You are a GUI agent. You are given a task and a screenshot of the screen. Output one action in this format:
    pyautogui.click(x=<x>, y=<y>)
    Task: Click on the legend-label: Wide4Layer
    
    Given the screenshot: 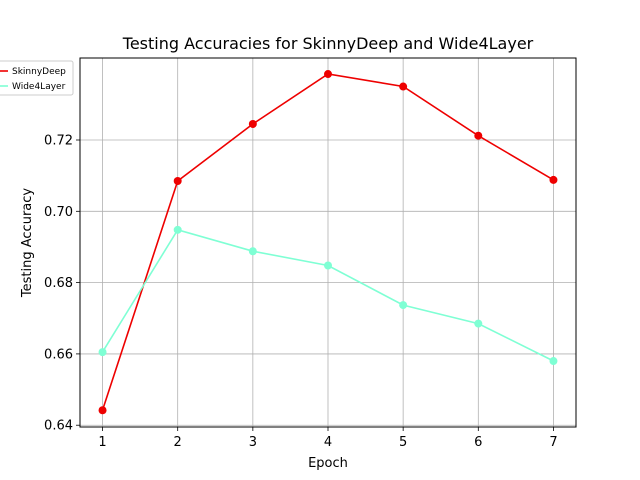 What is the action you would take?
    pyautogui.click(x=39, y=87)
    